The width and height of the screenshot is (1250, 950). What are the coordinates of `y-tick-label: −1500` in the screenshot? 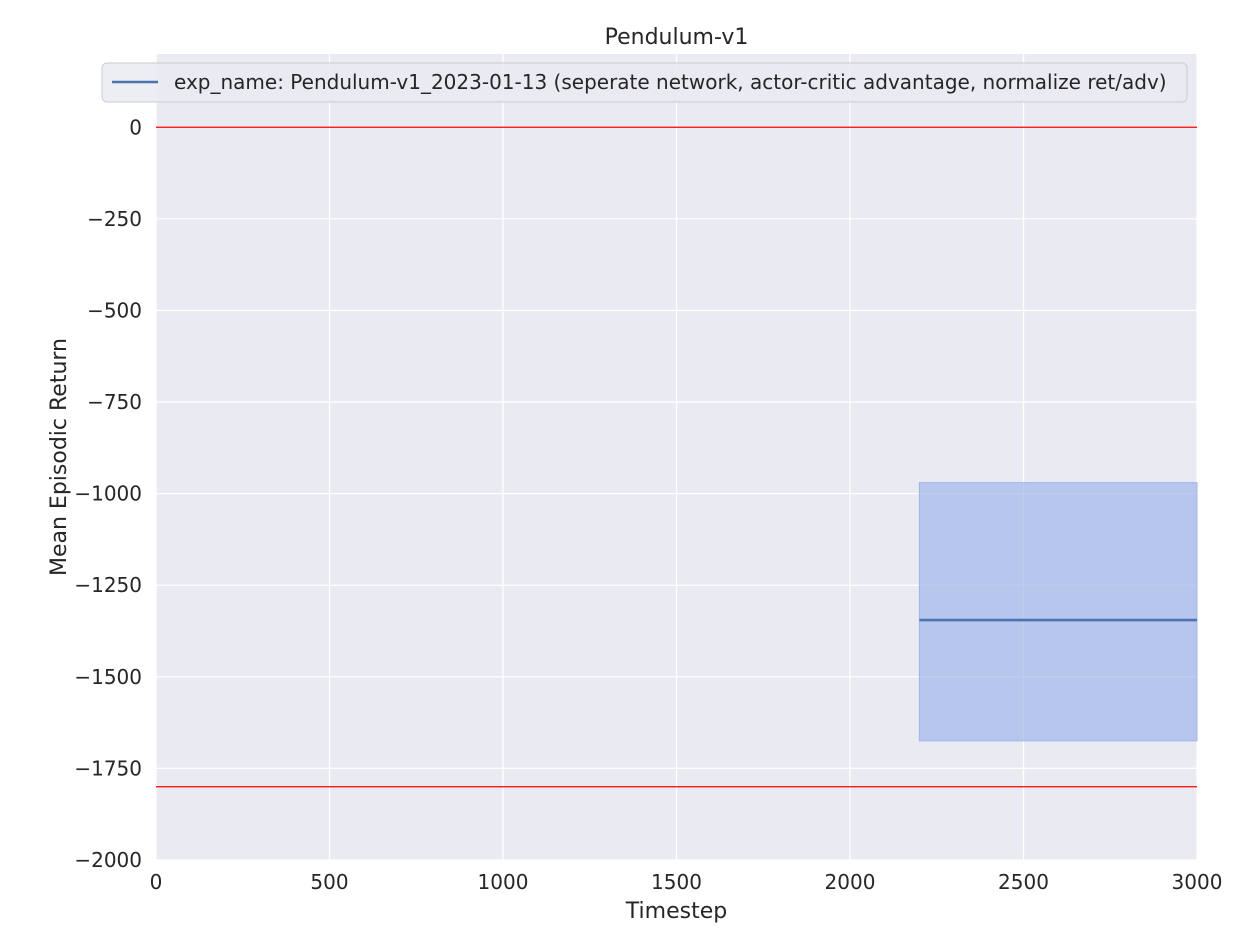 It's located at (108, 677).